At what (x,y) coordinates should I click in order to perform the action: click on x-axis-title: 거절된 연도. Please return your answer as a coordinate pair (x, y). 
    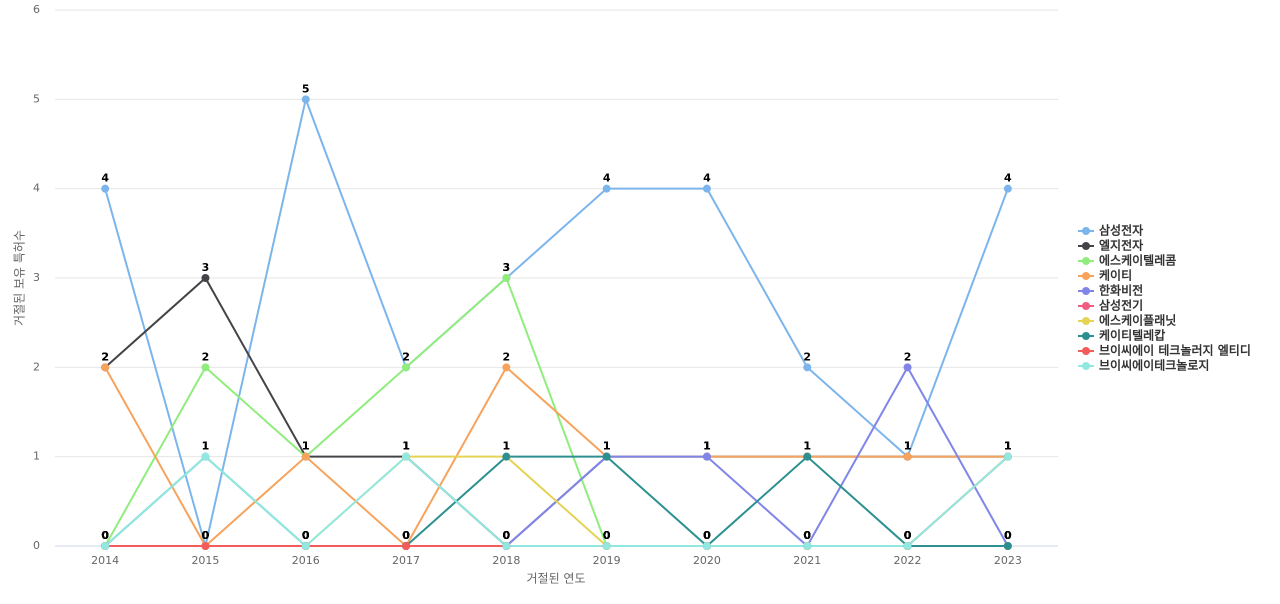
    Looking at the image, I should click on (555, 579).